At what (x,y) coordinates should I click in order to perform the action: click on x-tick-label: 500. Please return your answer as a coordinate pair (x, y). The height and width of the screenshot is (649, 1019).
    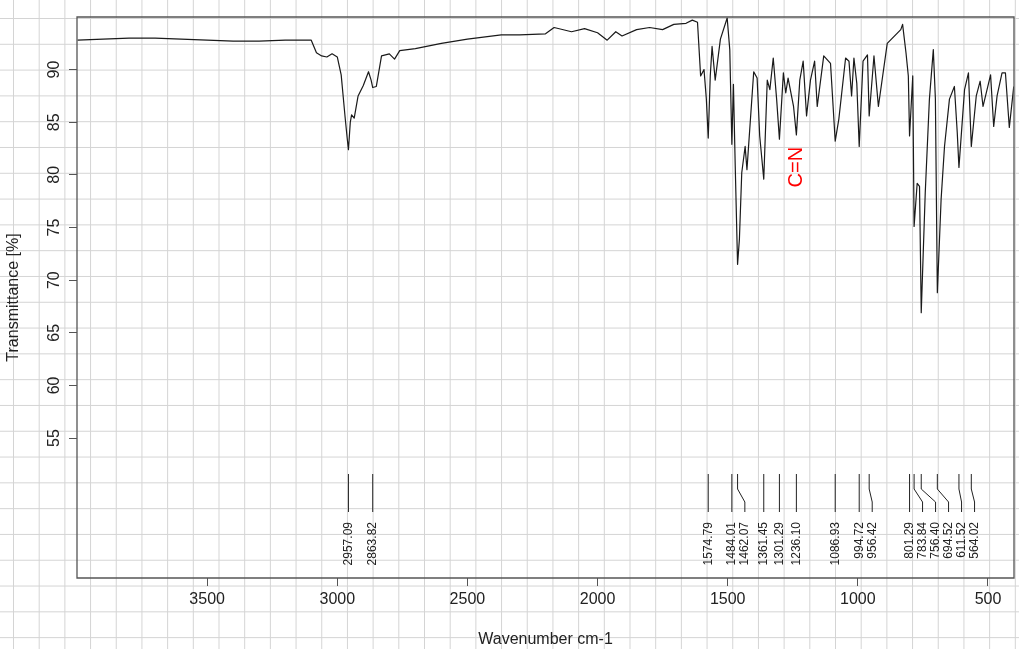
    Looking at the image, I should click on (988, 599).